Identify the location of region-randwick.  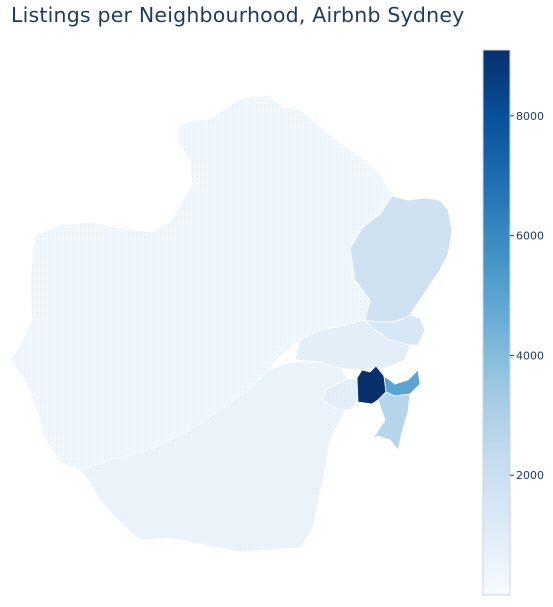
(391, 421).